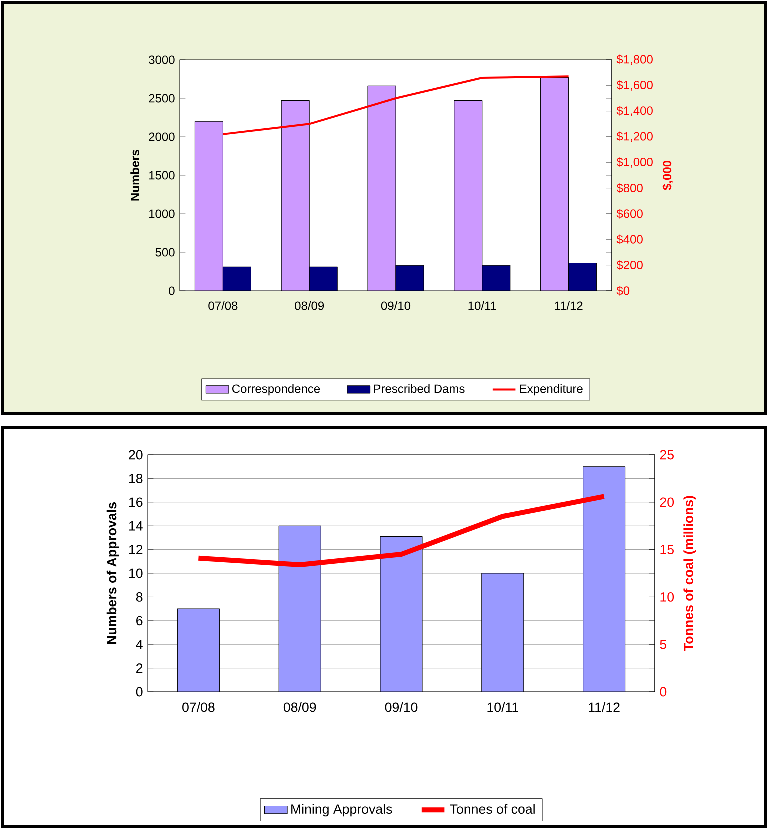 The image size is (769, 830). I want to click on y2-tick-label: $1,800, so click(634, 60).